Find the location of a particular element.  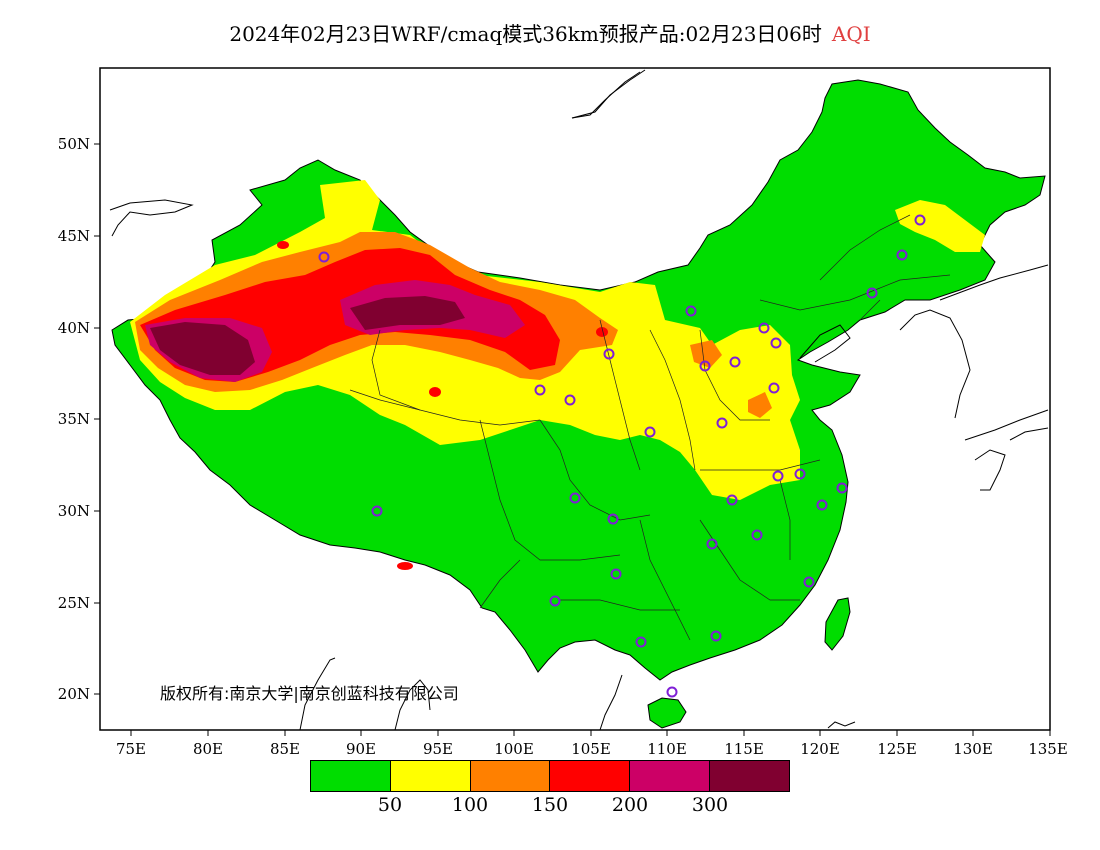

aqi-darkred-region is located at coordinates (202, 348).